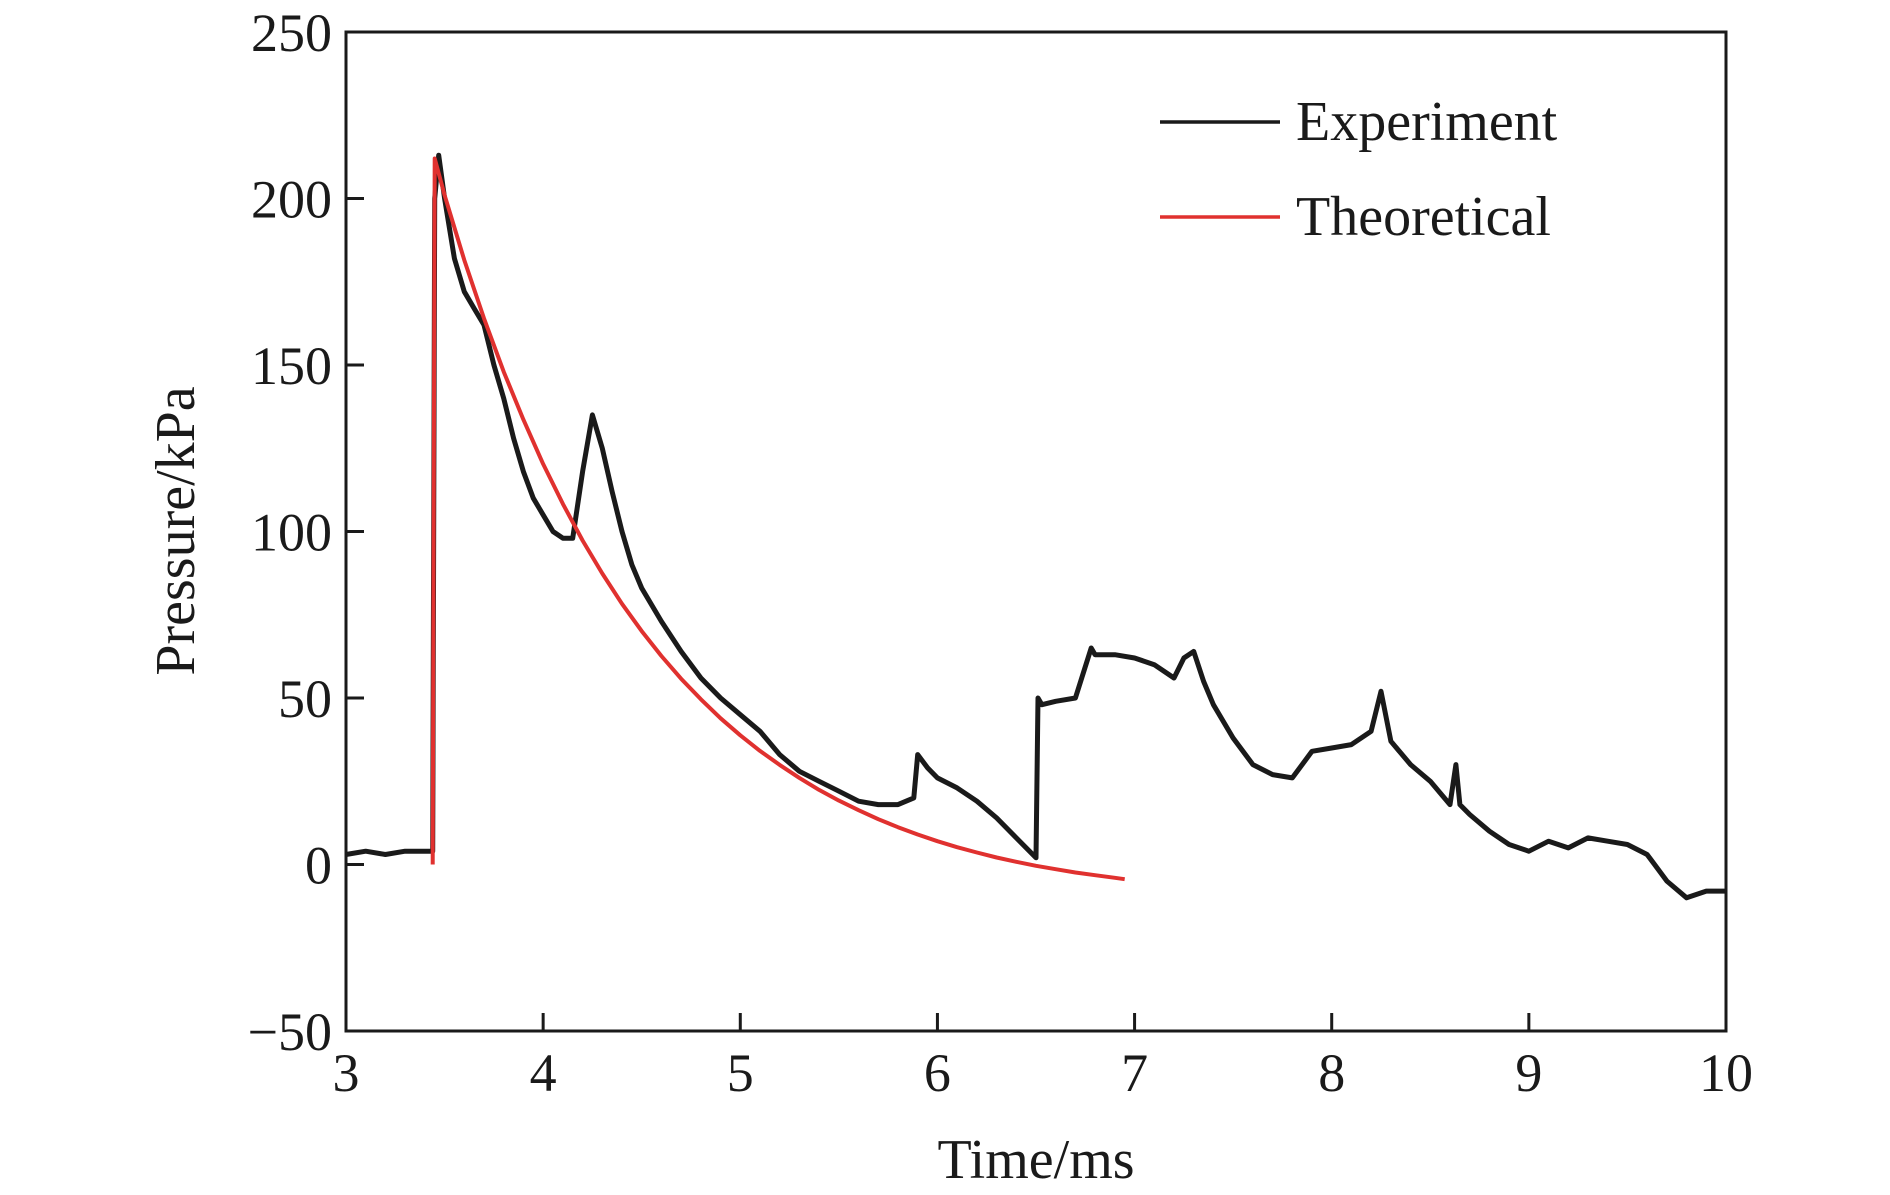 This screenshot has width=1890, height=1195. Describe the element at coordinates (740, 1073) in the screenshot. I see `x-tick-label: 5` at that location.